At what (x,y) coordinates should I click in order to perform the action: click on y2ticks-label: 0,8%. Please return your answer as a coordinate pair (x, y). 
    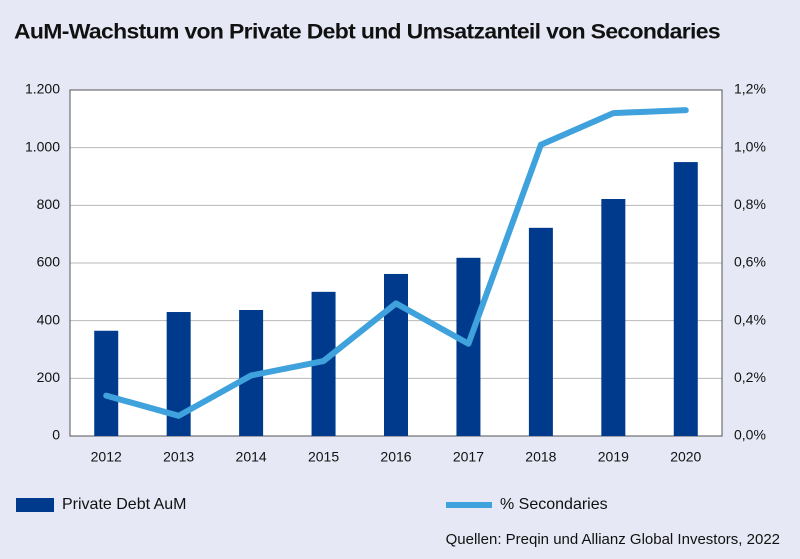
    Looking at the image, I should click on (750, 204).